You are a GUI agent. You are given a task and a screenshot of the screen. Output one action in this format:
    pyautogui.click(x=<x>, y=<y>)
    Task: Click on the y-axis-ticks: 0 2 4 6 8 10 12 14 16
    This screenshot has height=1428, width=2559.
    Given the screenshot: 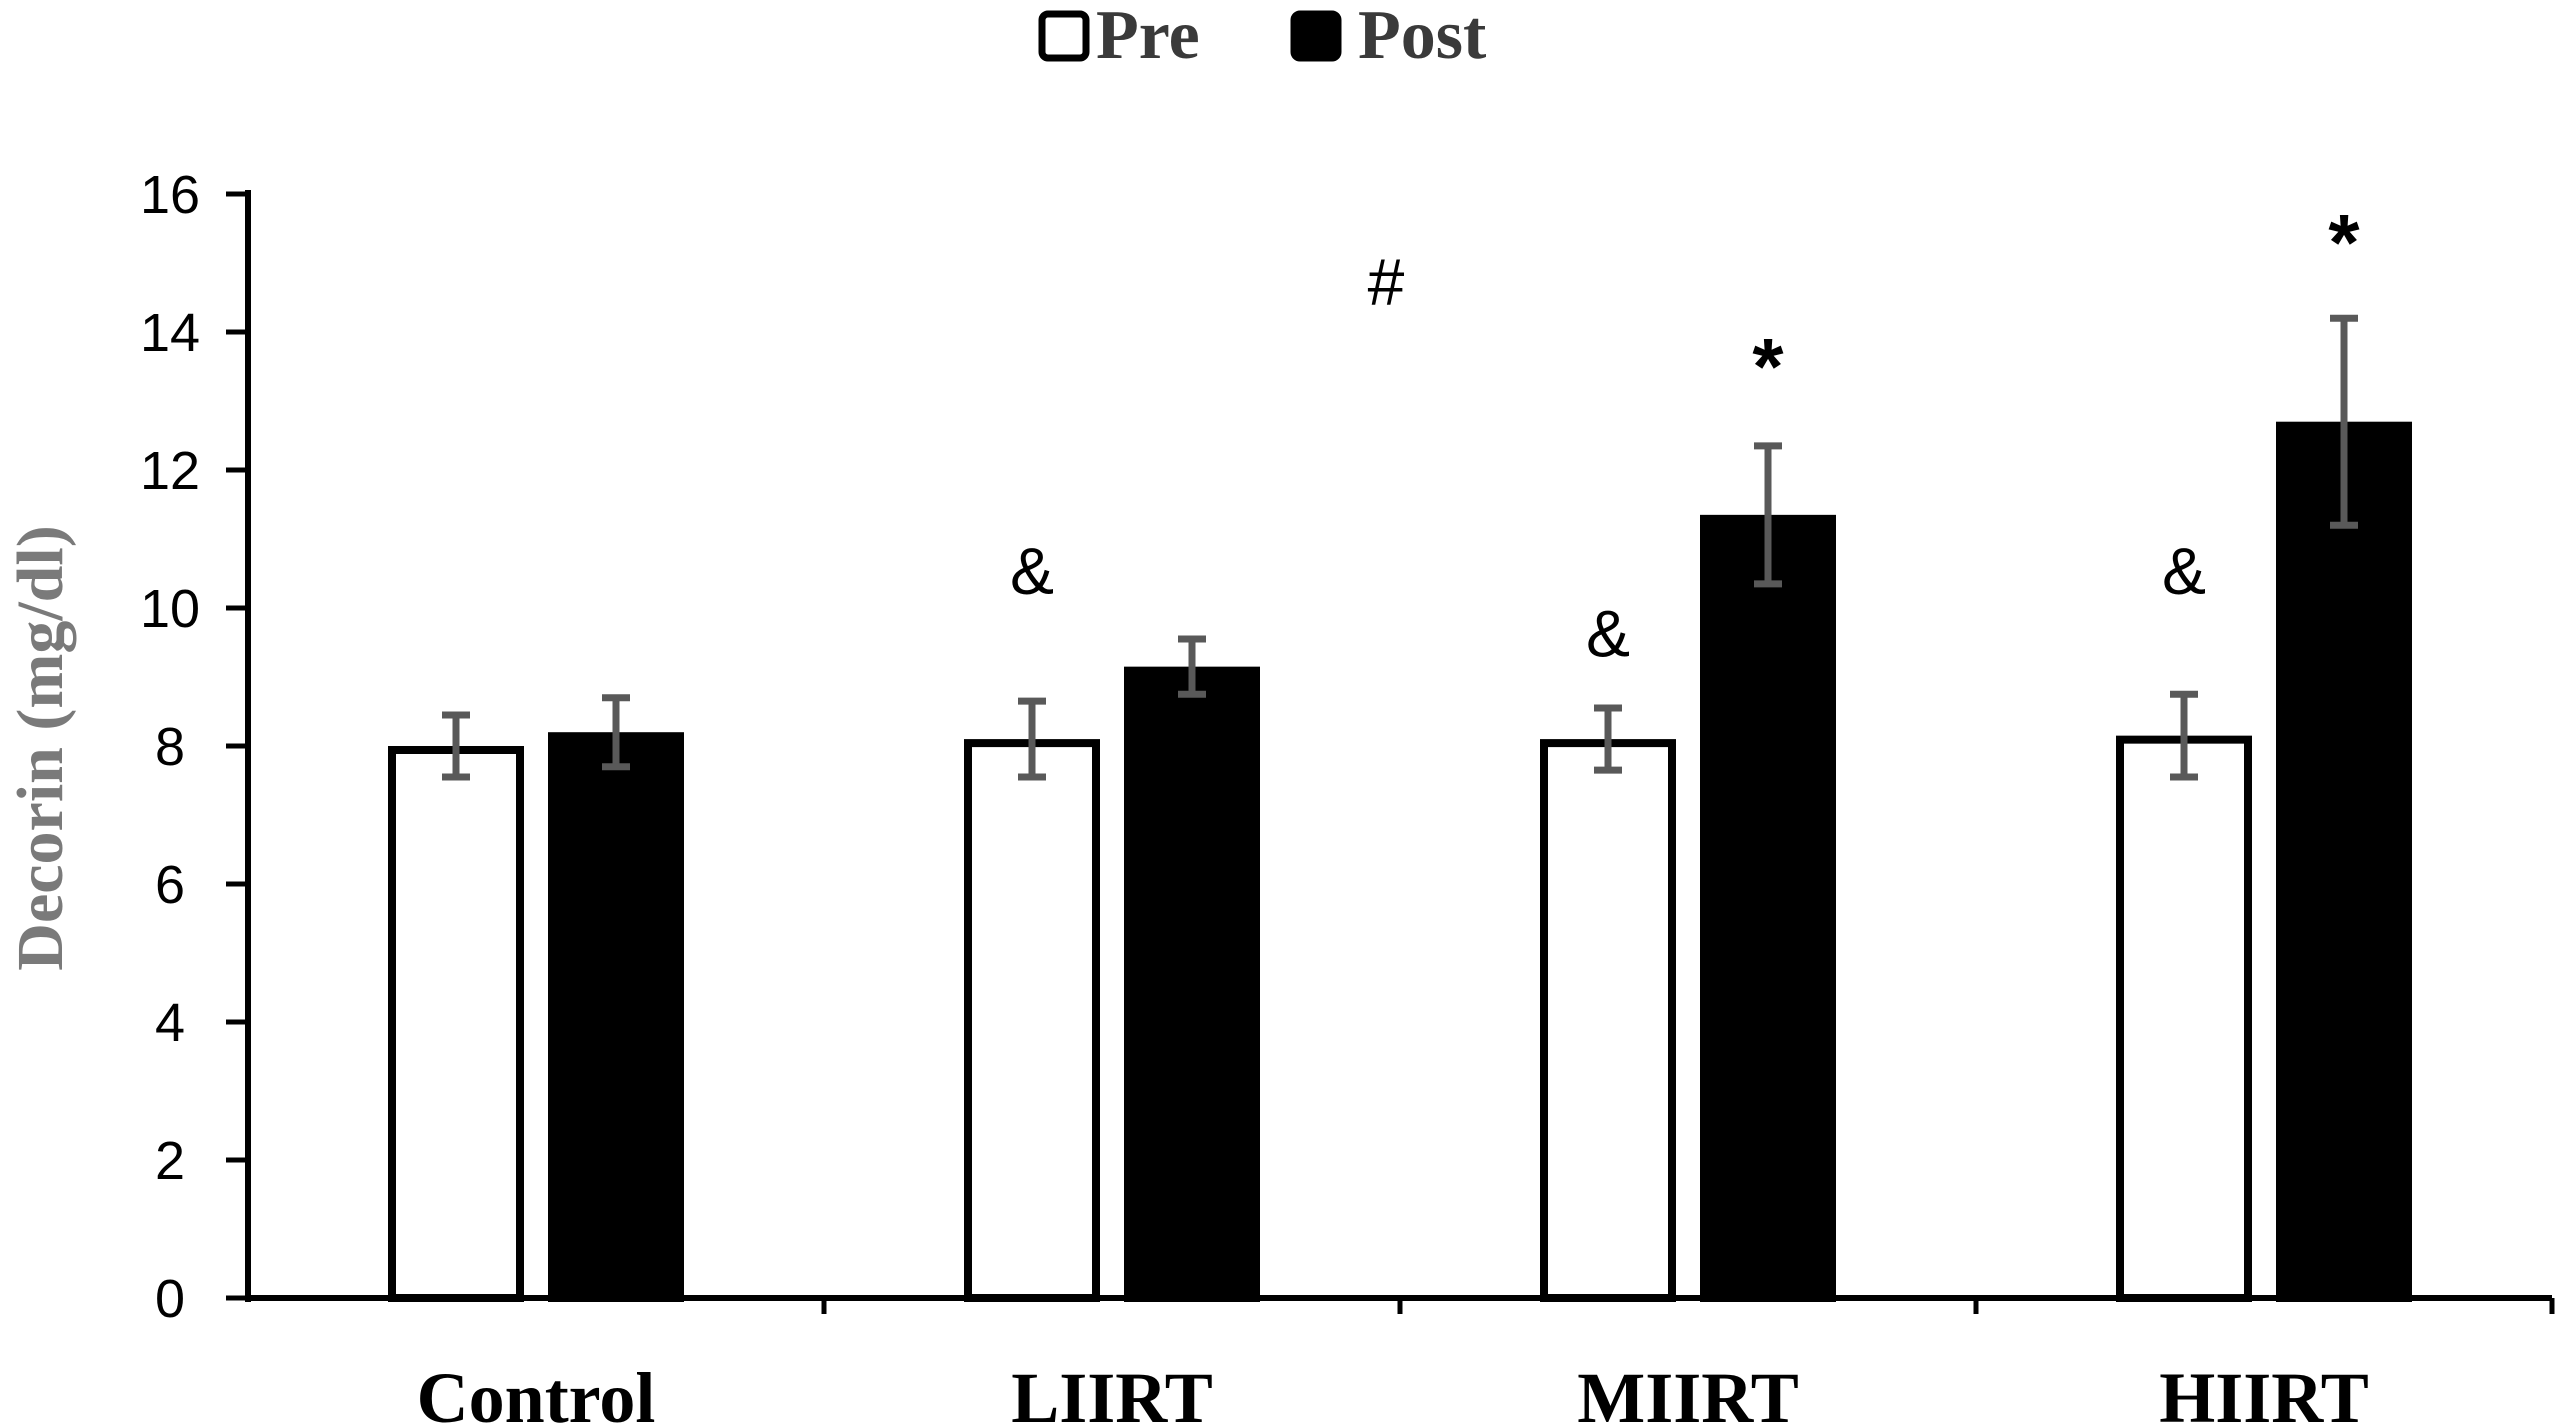 What is the action you would take?
    pyautogui.click(x=194, y=747)
    